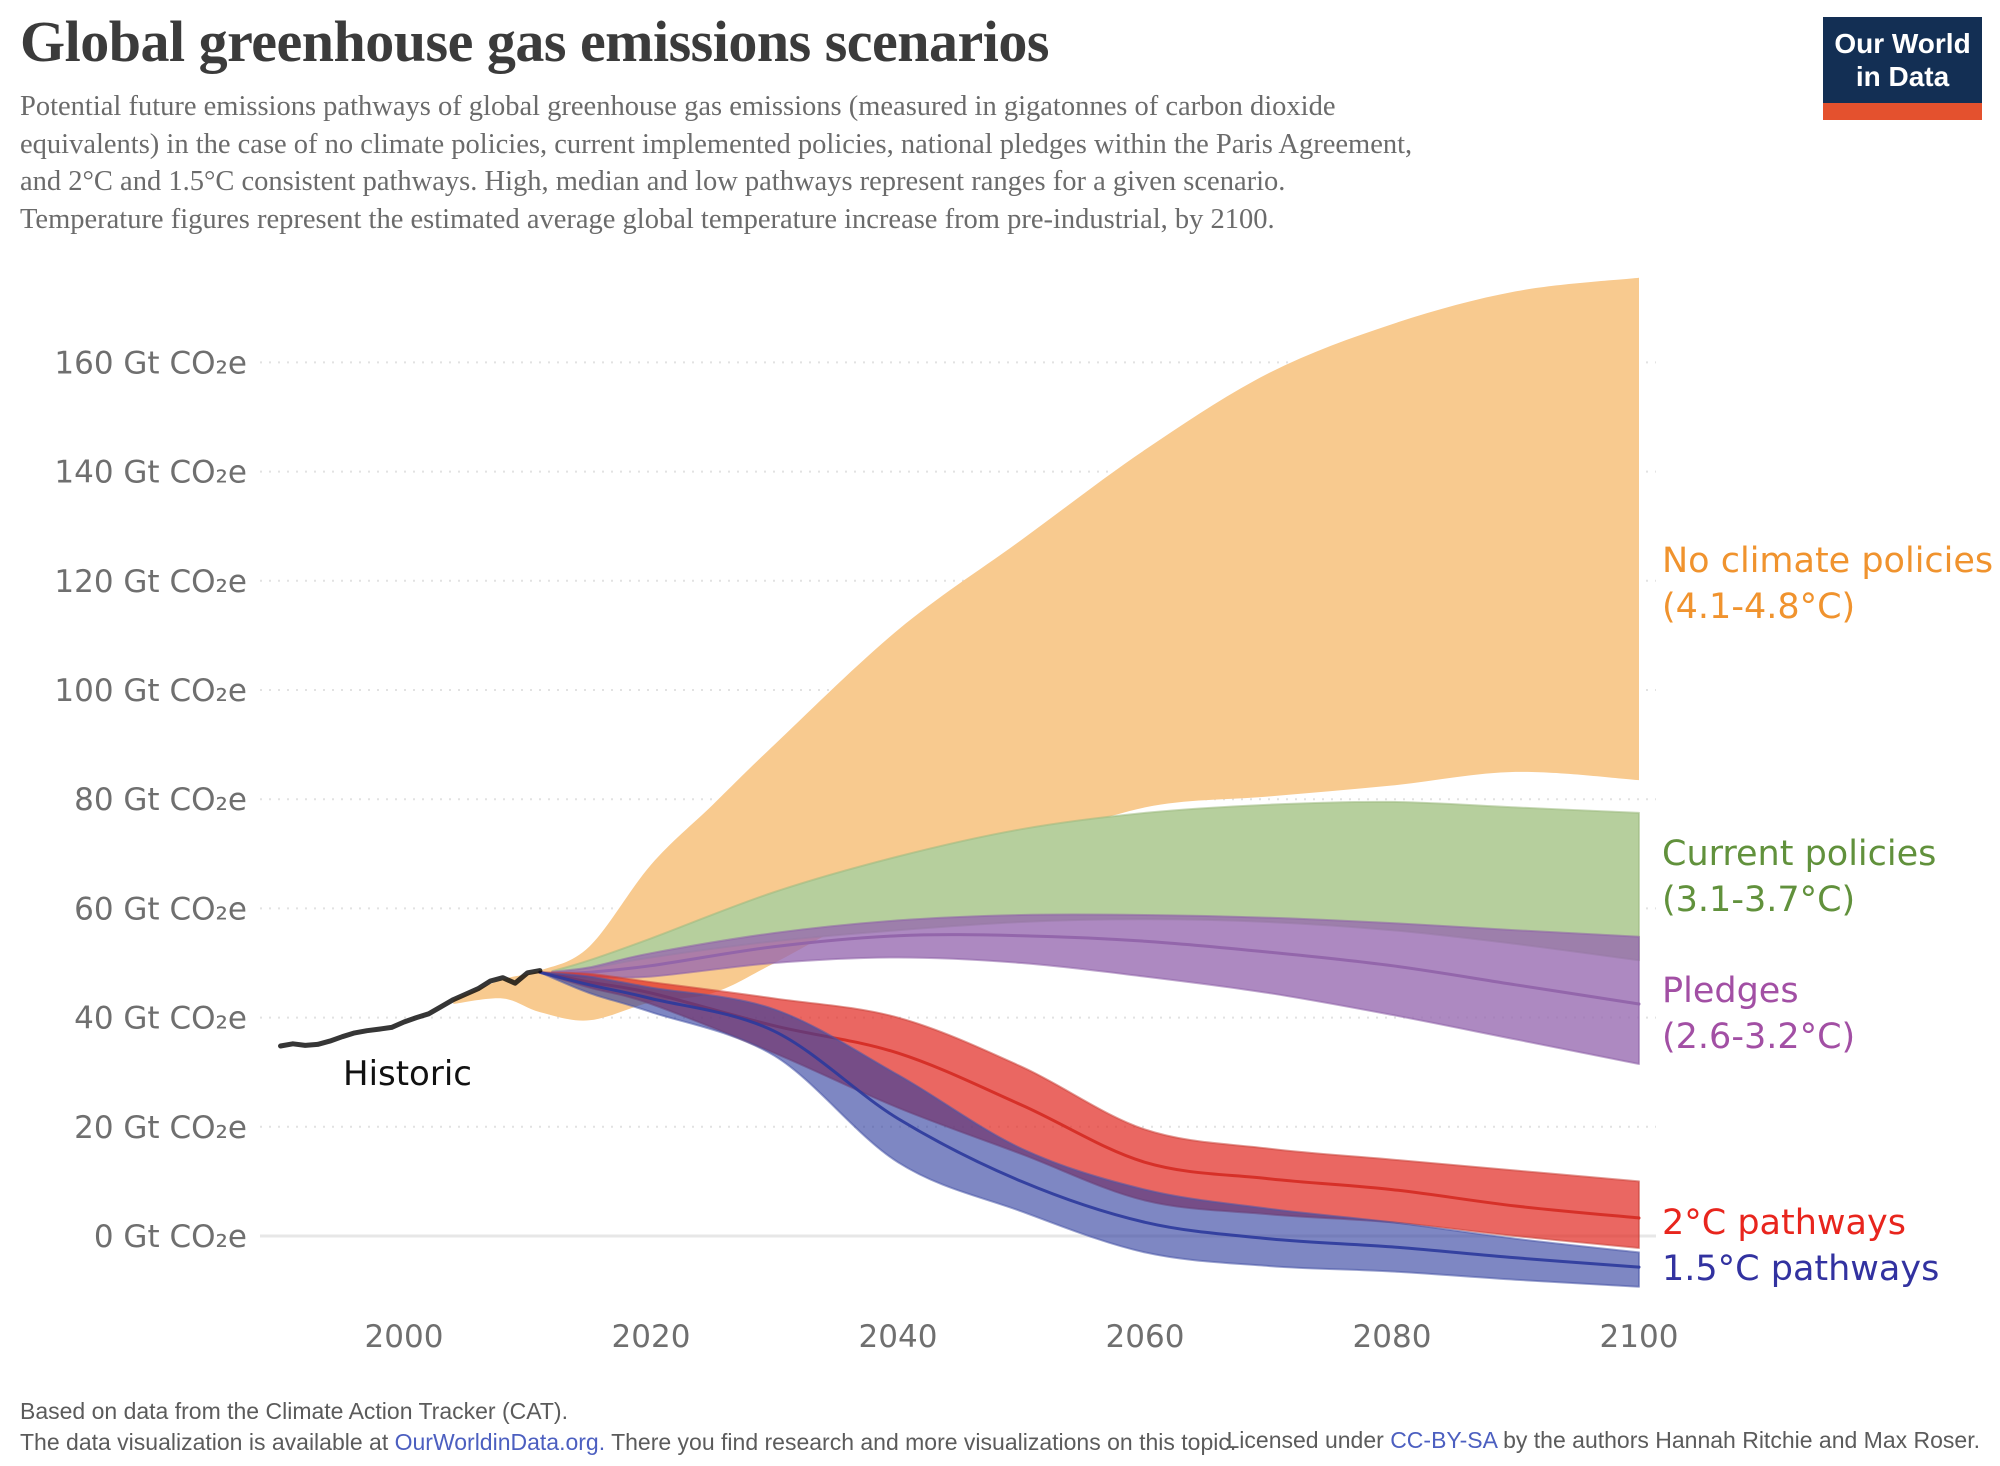 The height and width of the screenshot is (1466, 2000). I want to click on scenario-temp-no_climate_policies: (4.1-4.8°C), so click(1758, 607).